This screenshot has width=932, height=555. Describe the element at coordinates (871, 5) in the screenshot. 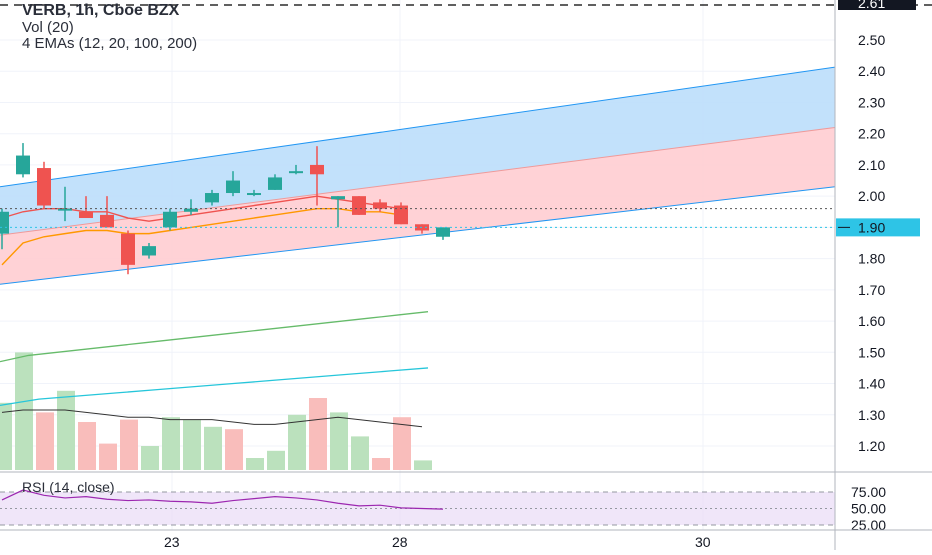

I see `high-price-badge-label: 2.61` at that location.